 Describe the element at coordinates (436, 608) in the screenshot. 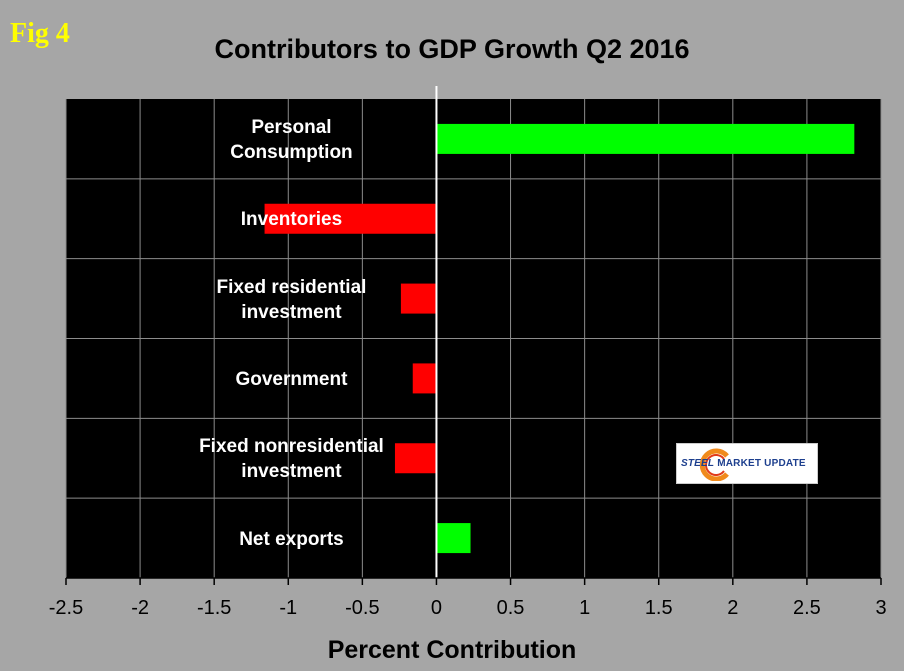

I see `x-tick-label: 0` at that location.